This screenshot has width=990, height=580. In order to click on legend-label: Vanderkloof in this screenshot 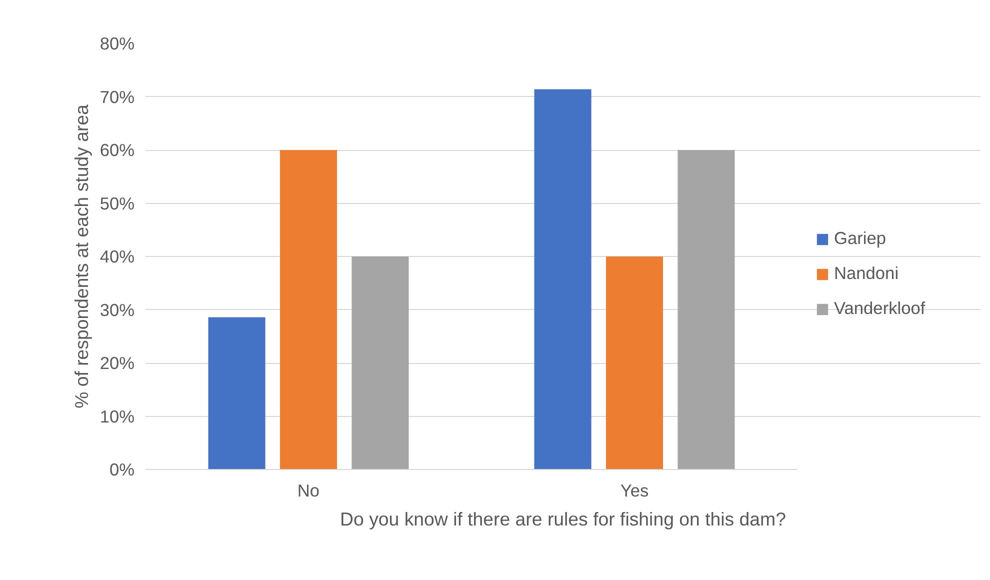, I will do `click(880, 308)`.